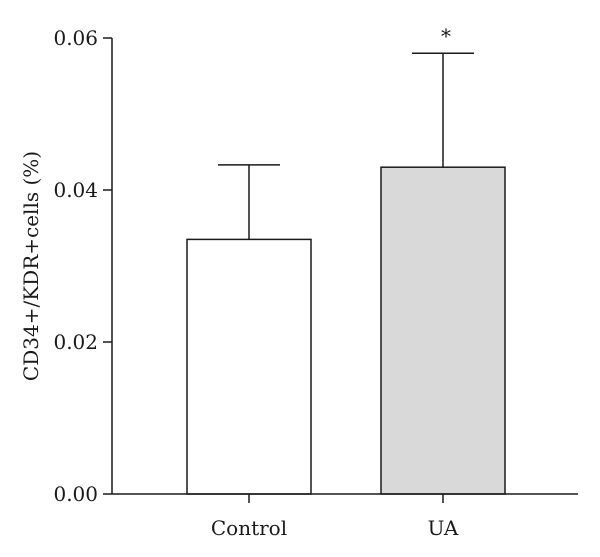  Describe the element at coordinates (446, 36) in the screenshot. I see `significance-marker: *` at that location.